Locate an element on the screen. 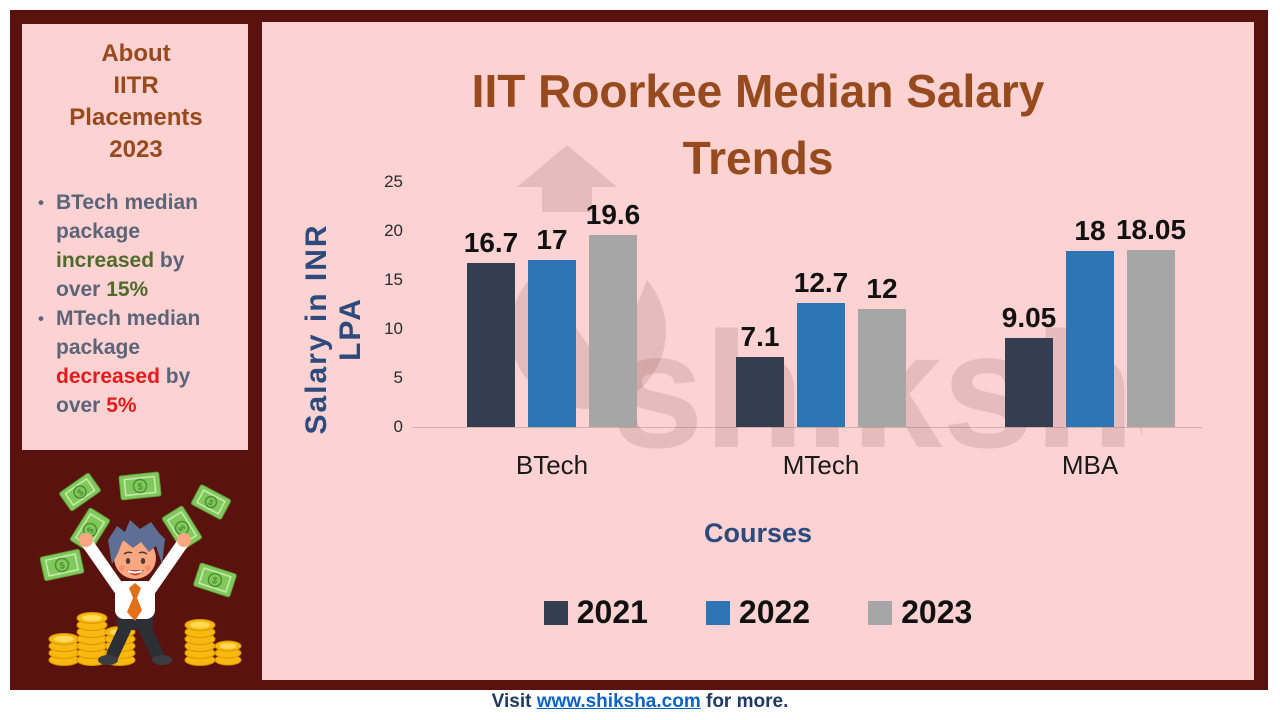 Image resolution: width=1280 pixels, height=720 pixels. money-mascot-illustration: $ $ $ $ is located at coordinates (140, 568).